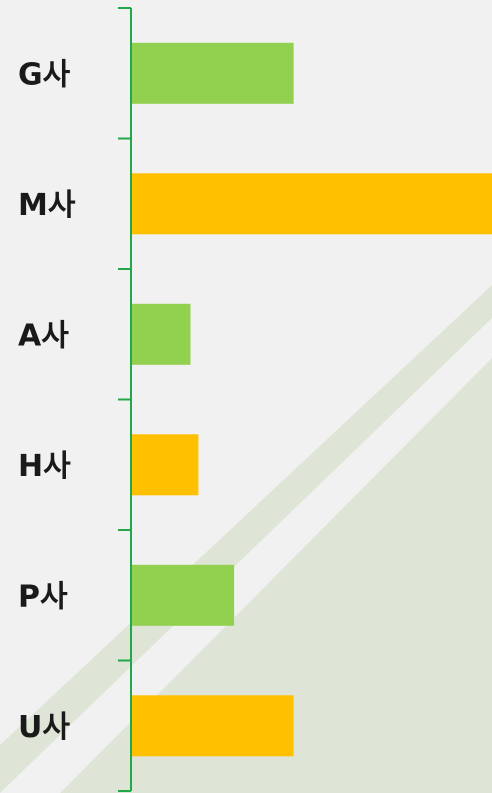  I want to click on category-label: M사, so click(47, 205).